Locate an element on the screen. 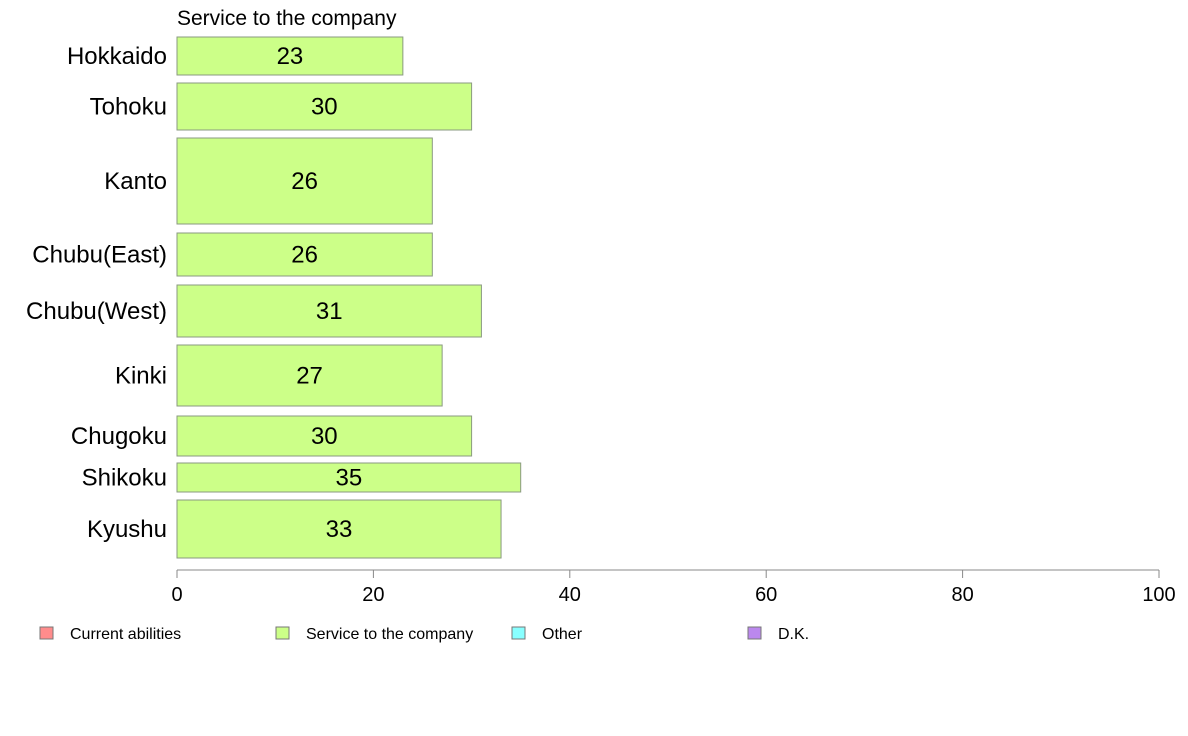 Image resolution: width=1188 pixels, height=736 pixels. x-tick-label: 40 is located at coordinates (570, 595).